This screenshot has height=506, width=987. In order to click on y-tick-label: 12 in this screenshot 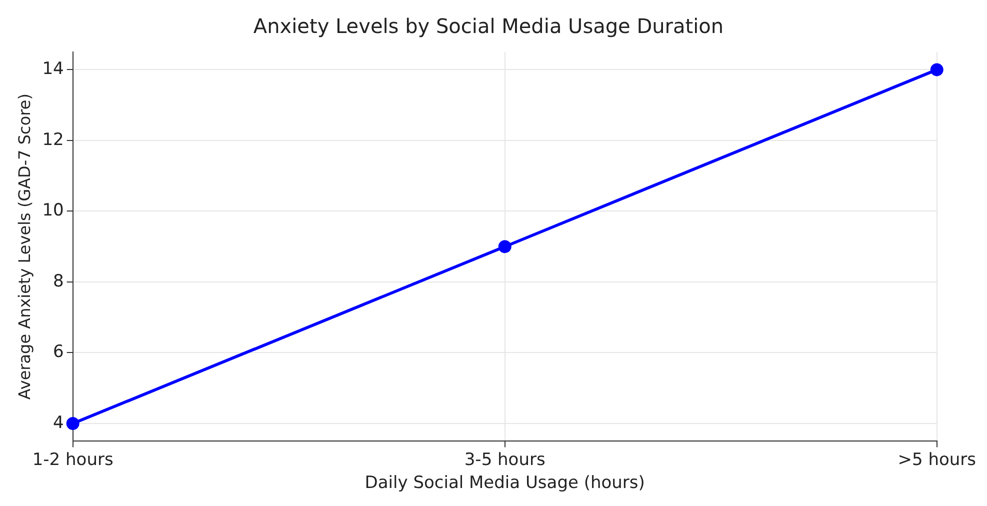, I will do `click(53, 140)`.